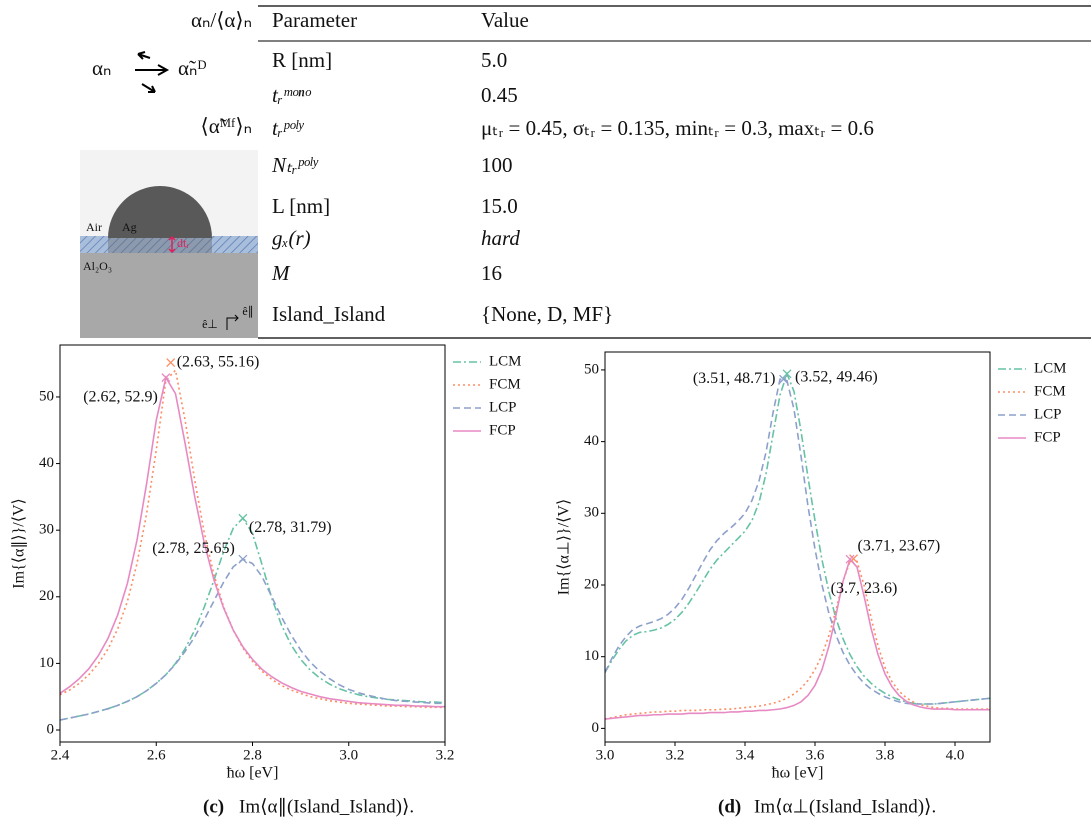 The width and height of the screenshot is (1091, 824). I want to click on table-cell: hard, so click(500, 238).